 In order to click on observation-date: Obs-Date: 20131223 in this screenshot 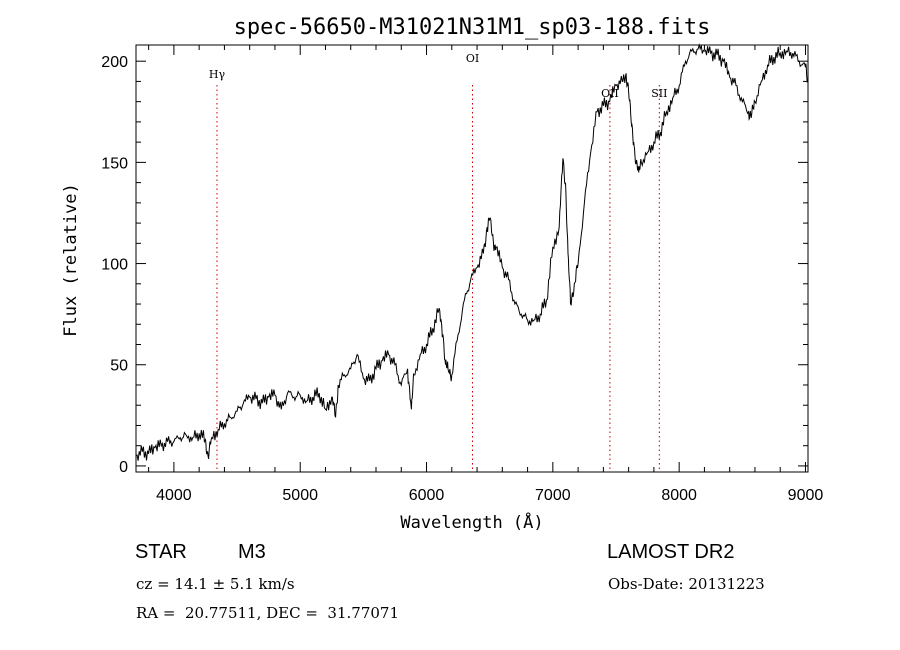, I will do `click(686, 584)`.